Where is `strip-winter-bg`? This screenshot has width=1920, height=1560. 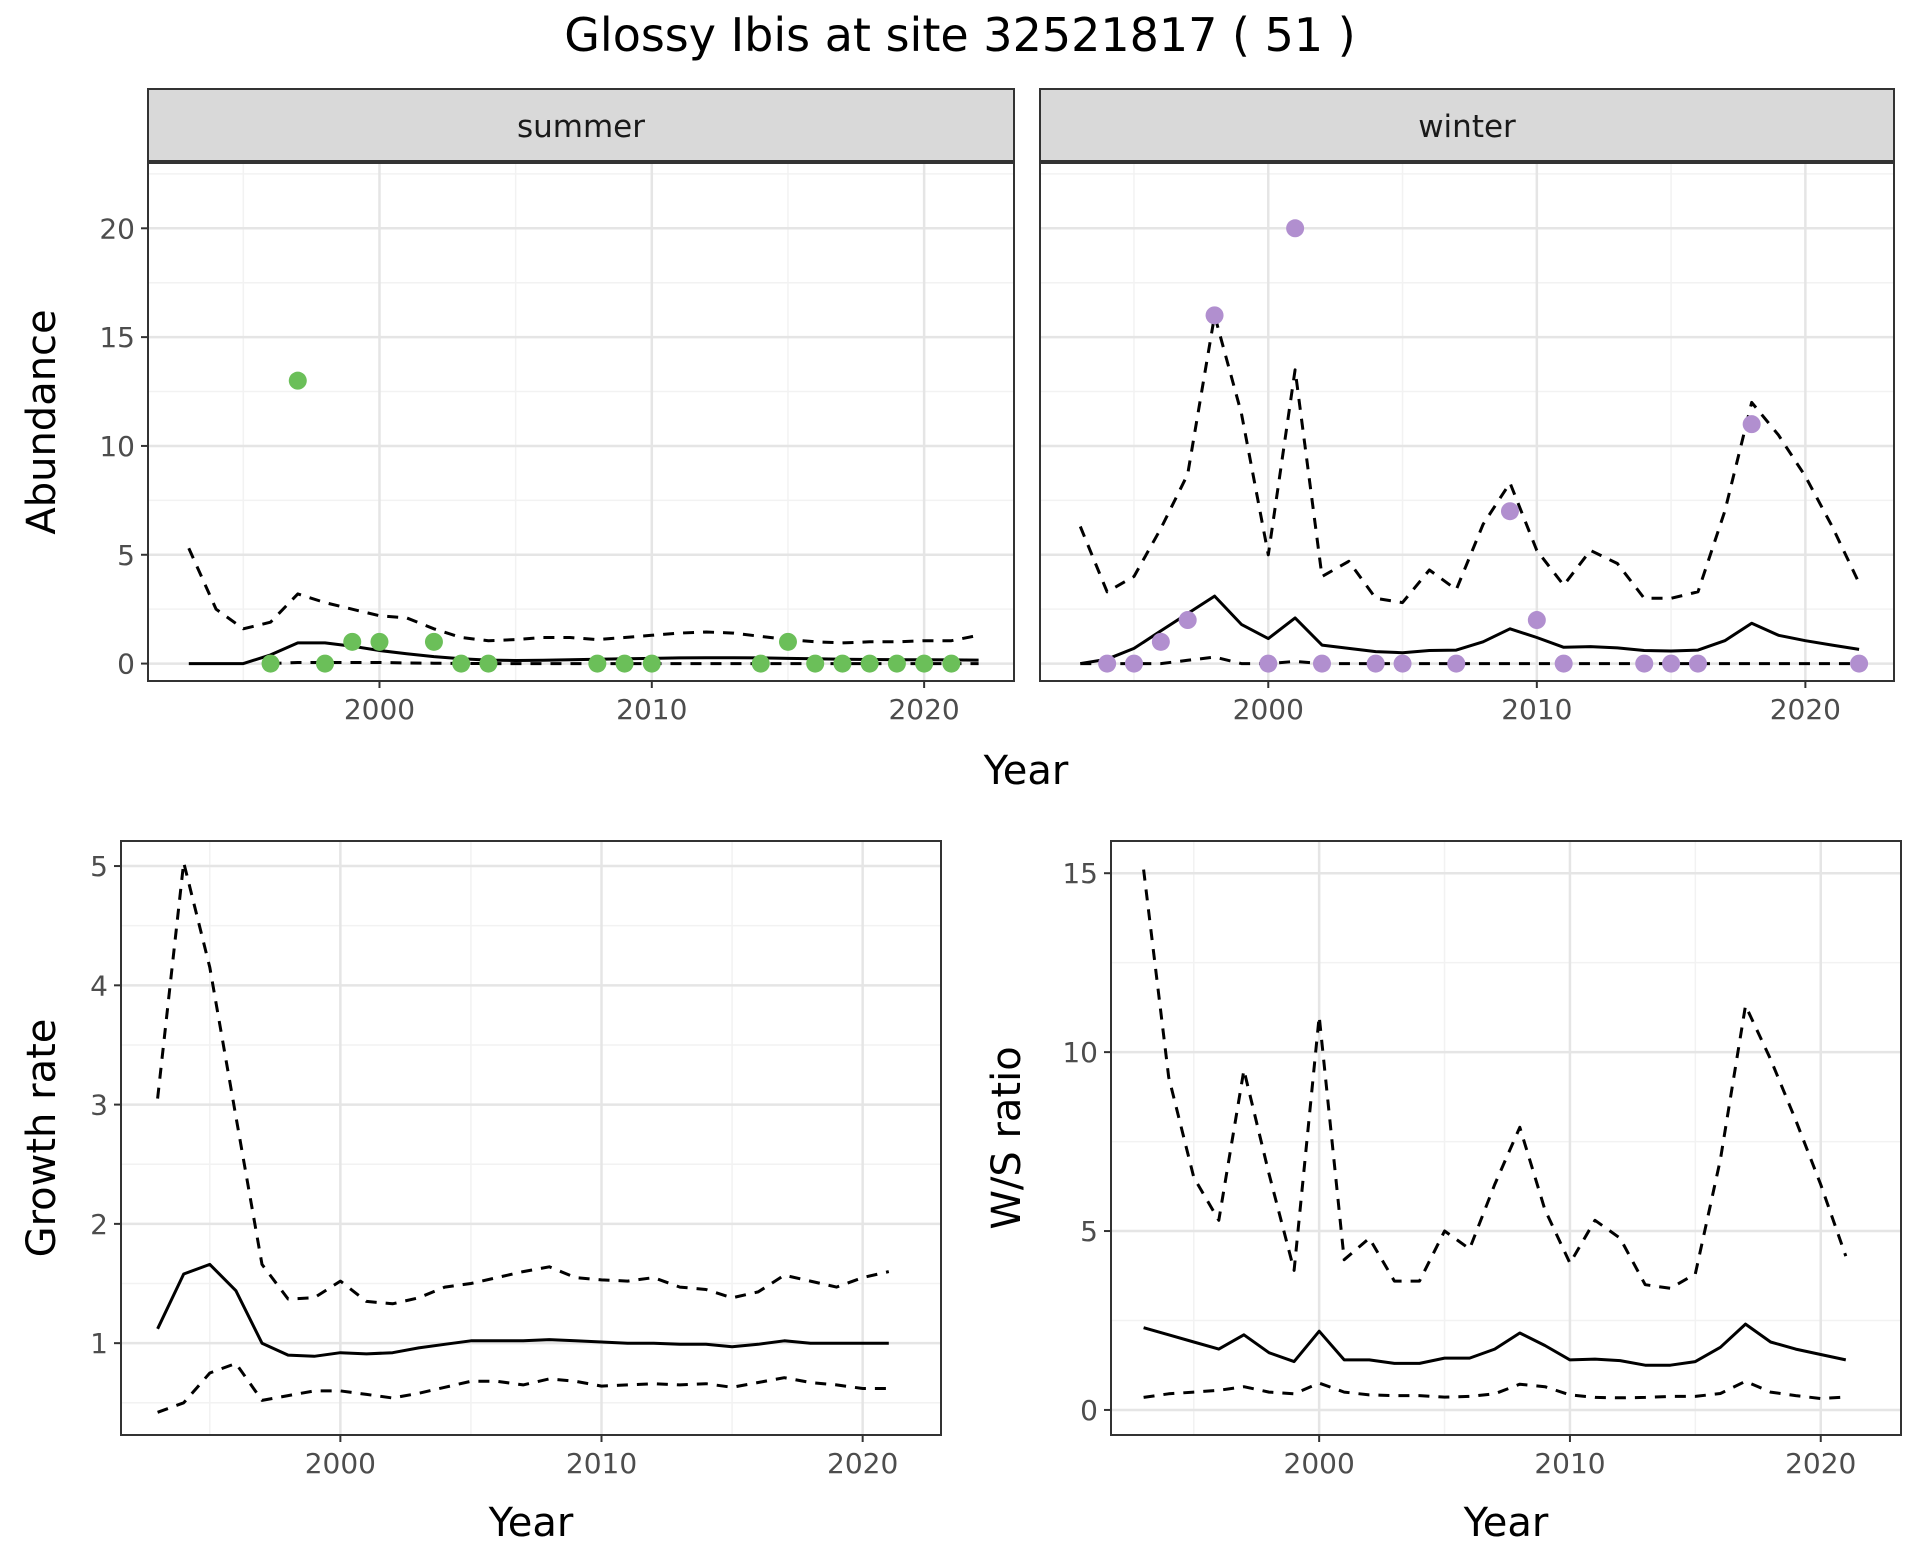 strip-winter-bg is located at coordinates (1467, 125).